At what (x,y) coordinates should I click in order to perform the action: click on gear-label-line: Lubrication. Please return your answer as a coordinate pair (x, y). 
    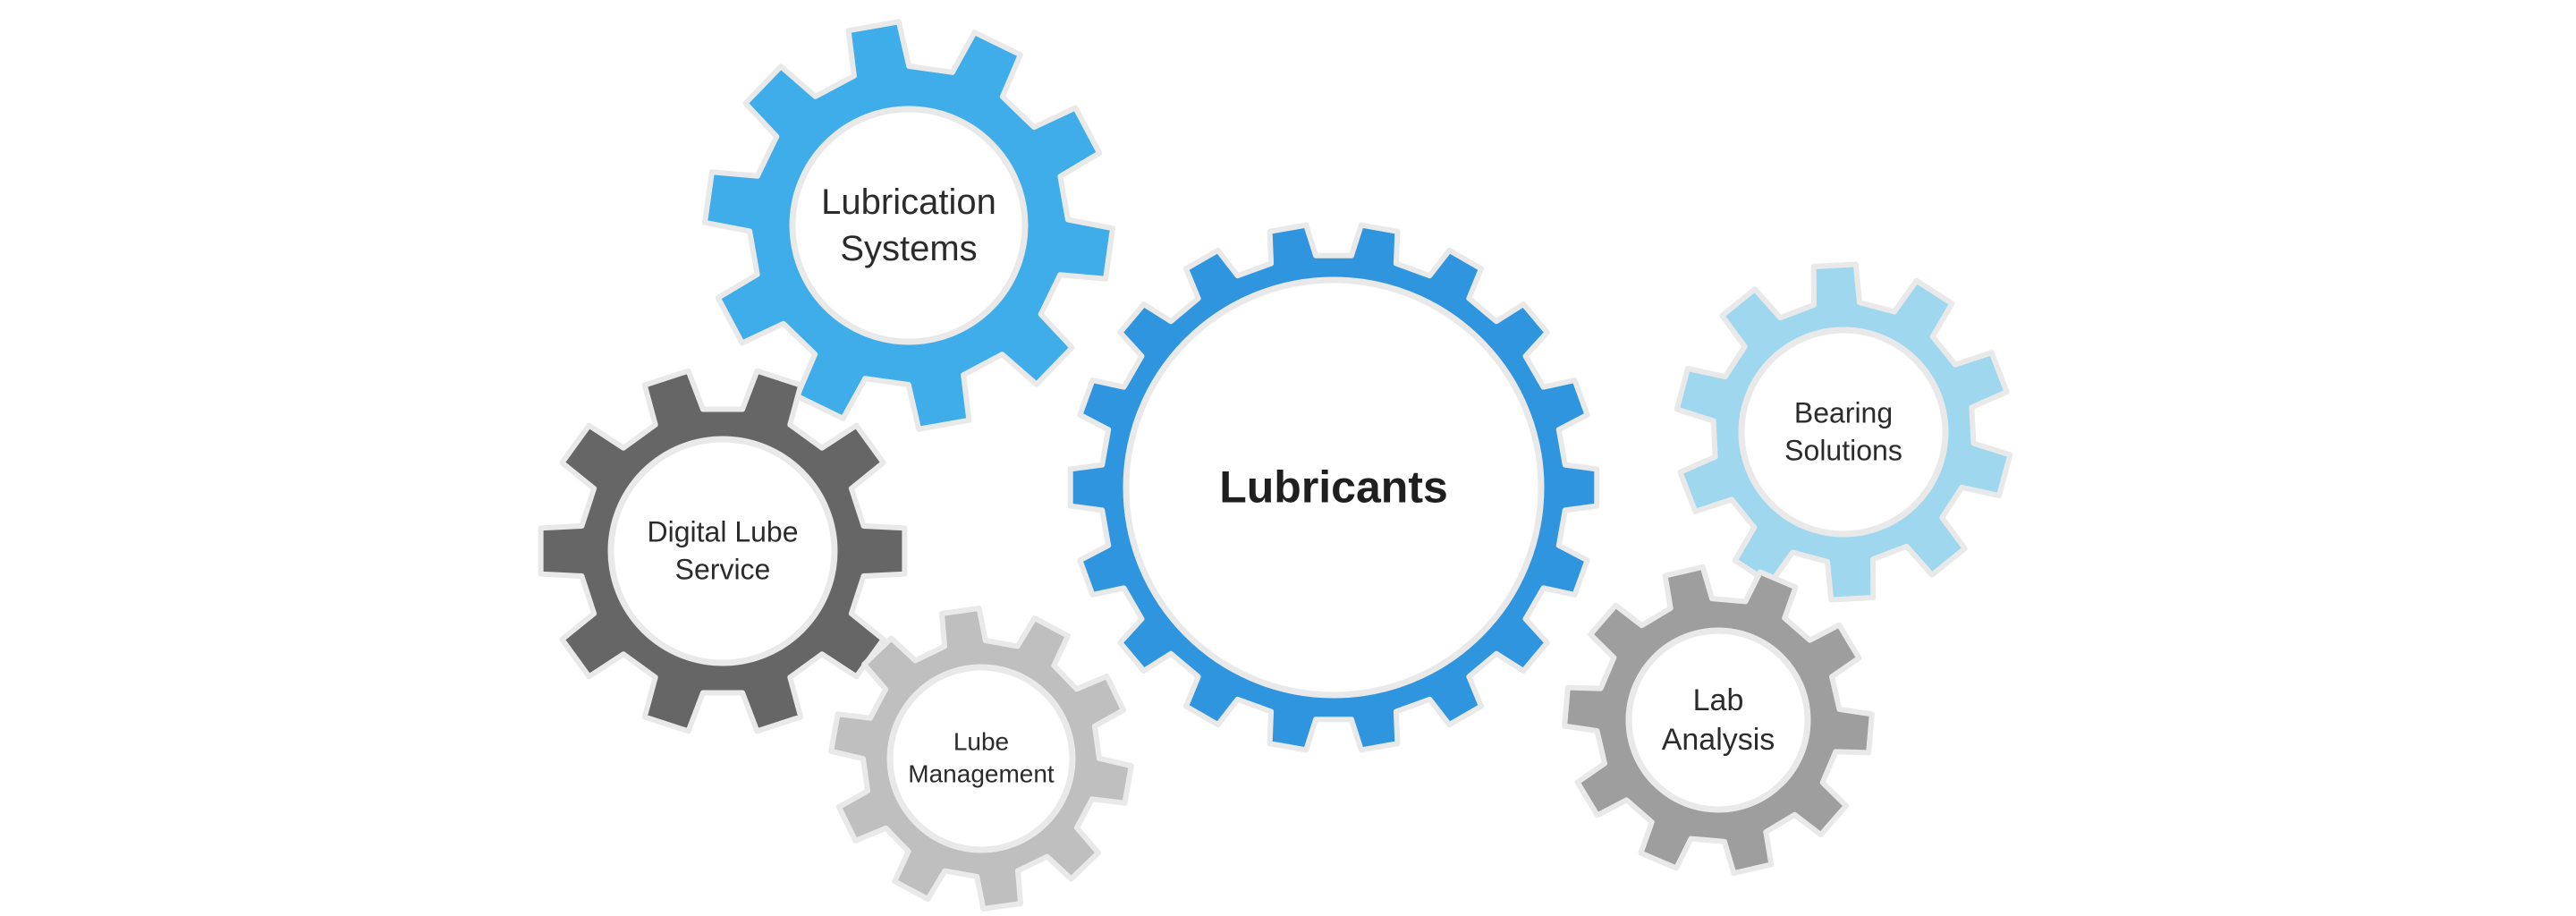
    Looking at the image, I should click on (908, 202).